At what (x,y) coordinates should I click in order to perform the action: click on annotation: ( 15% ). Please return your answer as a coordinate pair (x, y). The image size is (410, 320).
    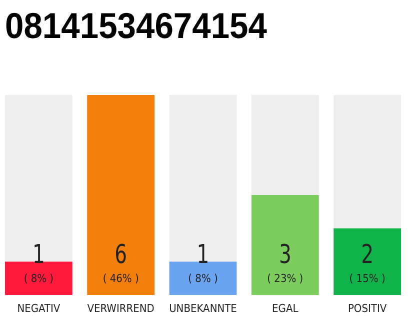
    Looking at the image, I should click on (367, 278).